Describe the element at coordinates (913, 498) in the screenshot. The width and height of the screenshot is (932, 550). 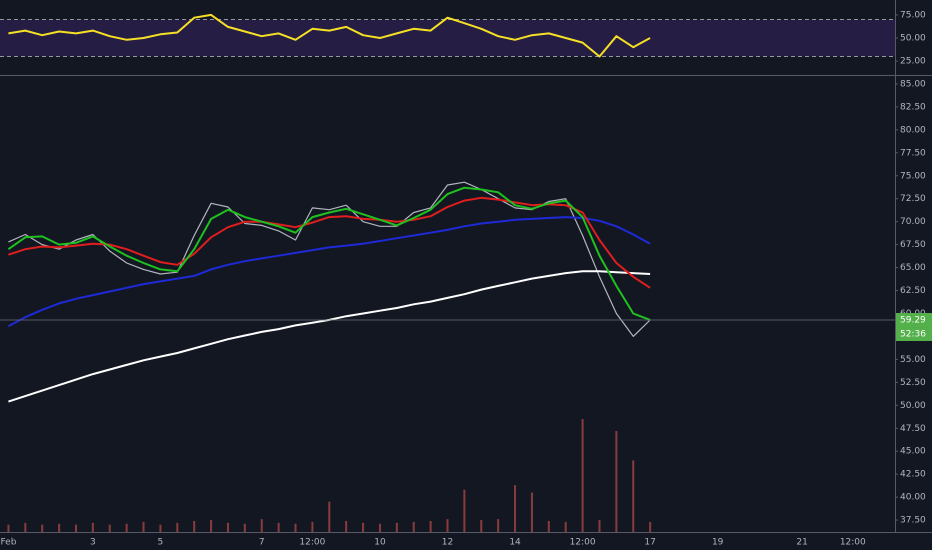
I see `y-tick-label: 40.00` at that location.